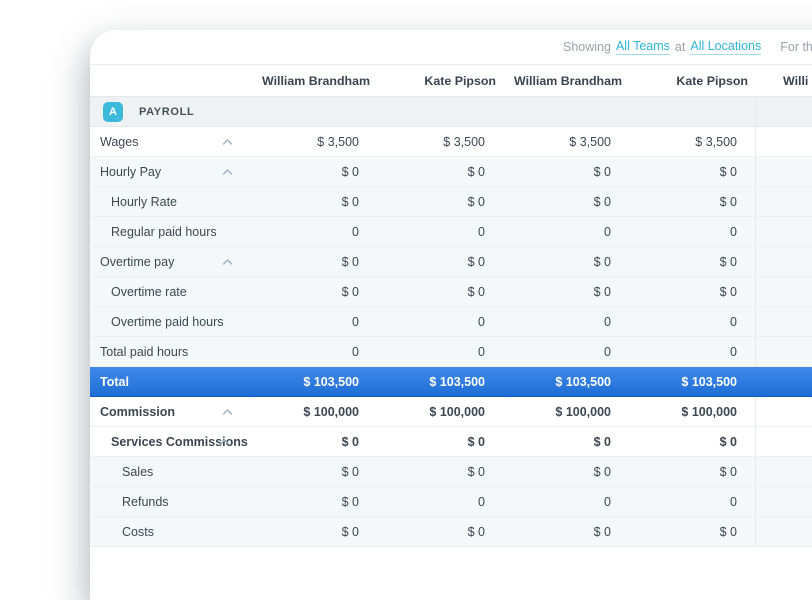 The width and height of the screenshot is (812, 600). What do you see at coordinates (179, 441) in the screenshot?
I see `row-label: Services Commissions` at bounding box center [179, 441].